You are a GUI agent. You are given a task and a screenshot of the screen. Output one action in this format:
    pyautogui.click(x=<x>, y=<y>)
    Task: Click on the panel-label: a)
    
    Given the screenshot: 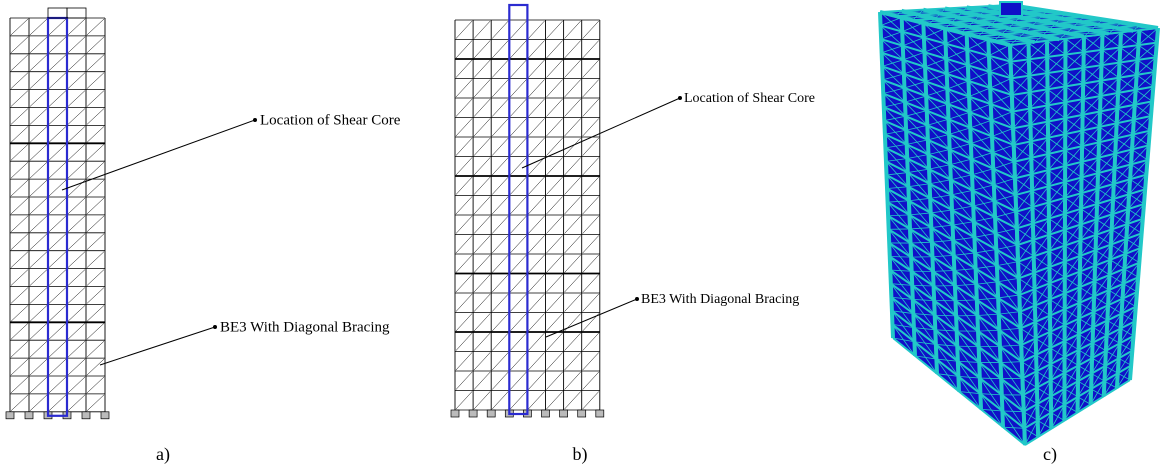 What is the action you would take?
    pyautogui.click(x=163, y=454)
    